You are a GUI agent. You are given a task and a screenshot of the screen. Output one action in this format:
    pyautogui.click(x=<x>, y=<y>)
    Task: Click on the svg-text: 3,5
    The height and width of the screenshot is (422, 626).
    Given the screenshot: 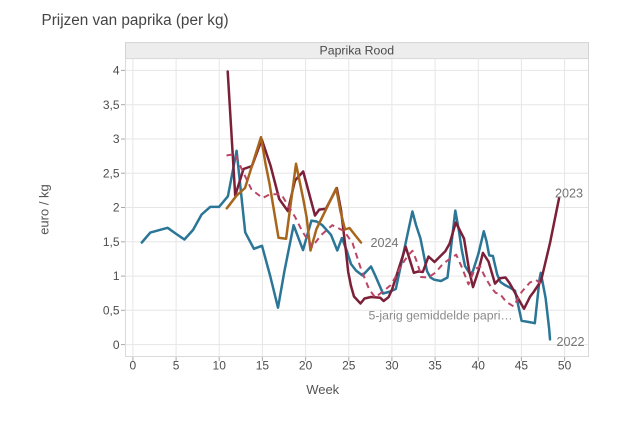 What is the action you would take?
    pyautogui.click(x=111, y=105)
    